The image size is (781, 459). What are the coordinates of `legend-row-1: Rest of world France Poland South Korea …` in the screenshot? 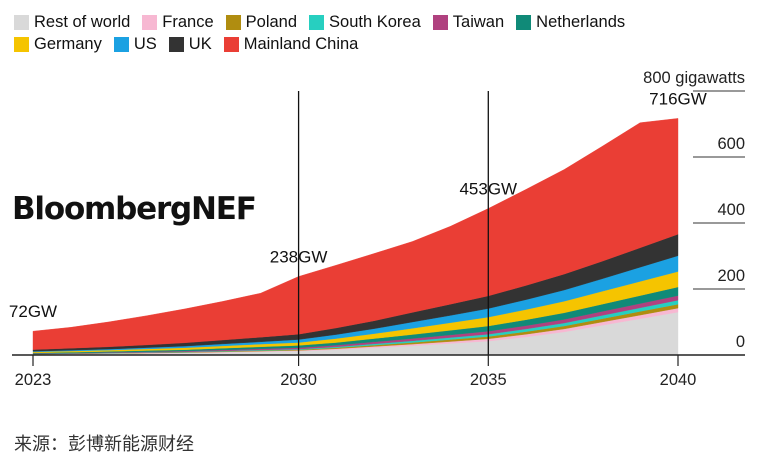 It's located at (374, 22).